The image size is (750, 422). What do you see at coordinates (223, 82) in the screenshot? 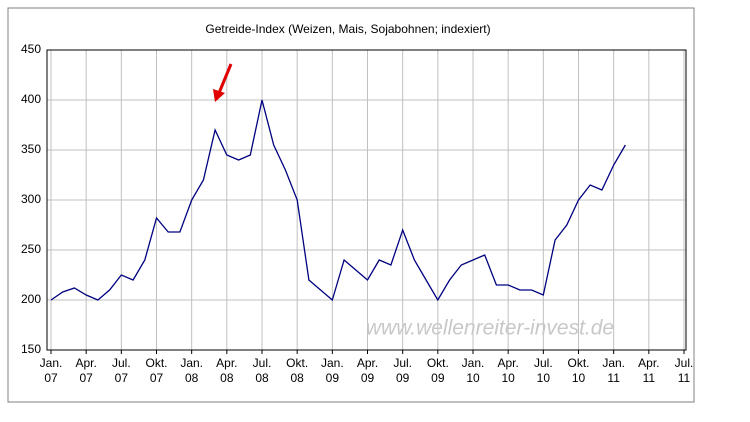
I see `annotation-arrow` at bounding box center [223, 82].